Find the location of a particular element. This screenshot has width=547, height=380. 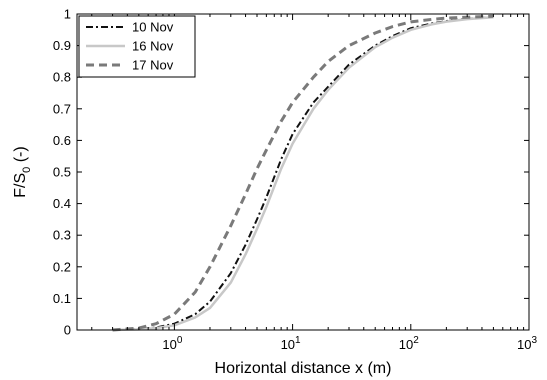

x-axis-label: Horizontal distance x (m) is located at coordinates (303, 368).